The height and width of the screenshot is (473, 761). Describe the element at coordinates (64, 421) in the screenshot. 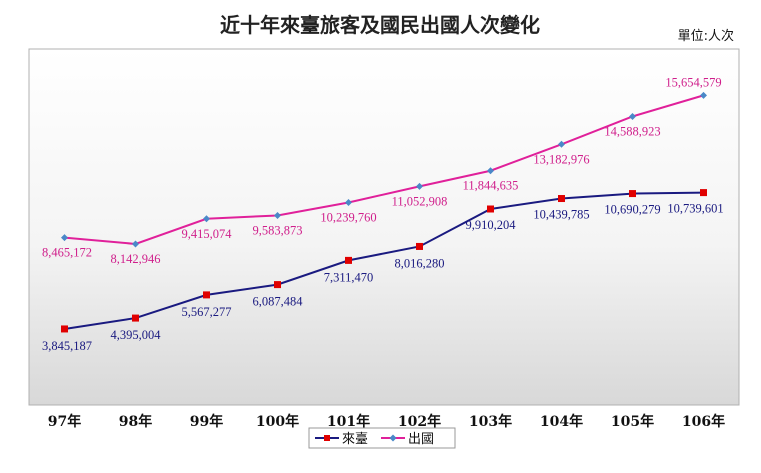

I see `x-tick-label: 97年` at that location.